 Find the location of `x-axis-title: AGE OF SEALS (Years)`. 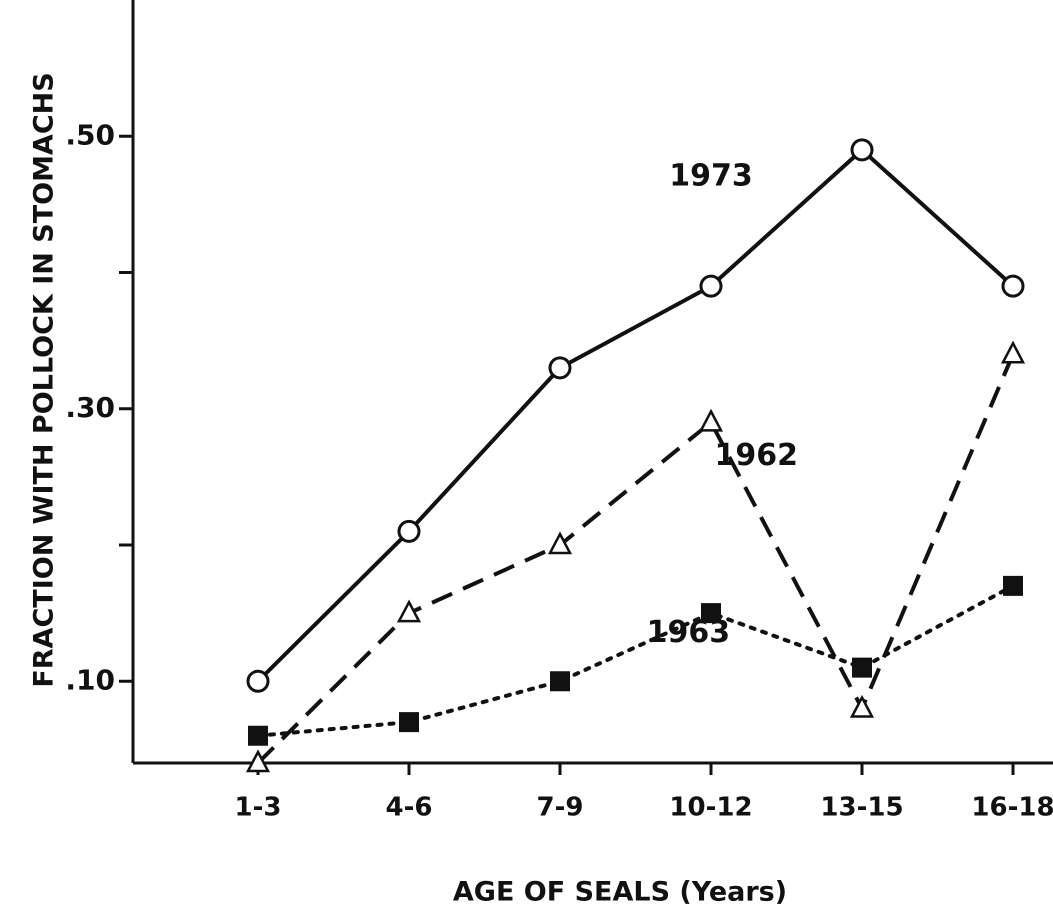

x-axis-title: AGE OF SEALS (Years) is located at coordinates (620, 892).